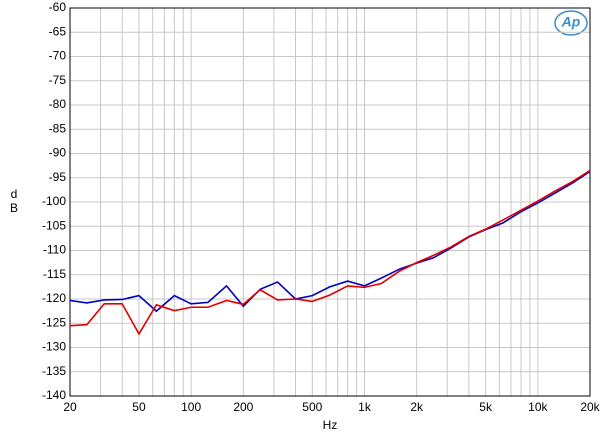 This screenshot has height=441, width=600. I want to click on y-tick-label: -130, so click(54, 347).